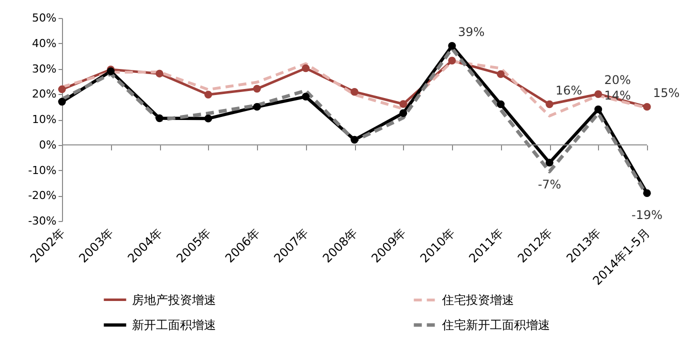  Describe the element at coordinates (42, 170) in the screenshot. I see `y-tick-label: -10%` at that location.